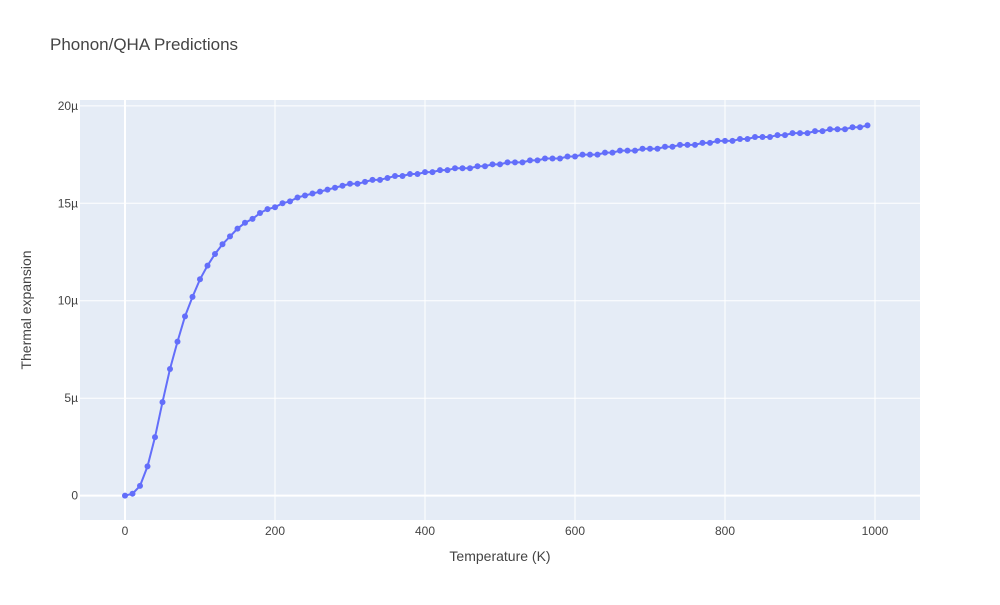 This screenshot has height=605, width=1000. I want to click on y-axis-ticks: 0 5µ 10µ 15µ 20µ, so click(68, 301).